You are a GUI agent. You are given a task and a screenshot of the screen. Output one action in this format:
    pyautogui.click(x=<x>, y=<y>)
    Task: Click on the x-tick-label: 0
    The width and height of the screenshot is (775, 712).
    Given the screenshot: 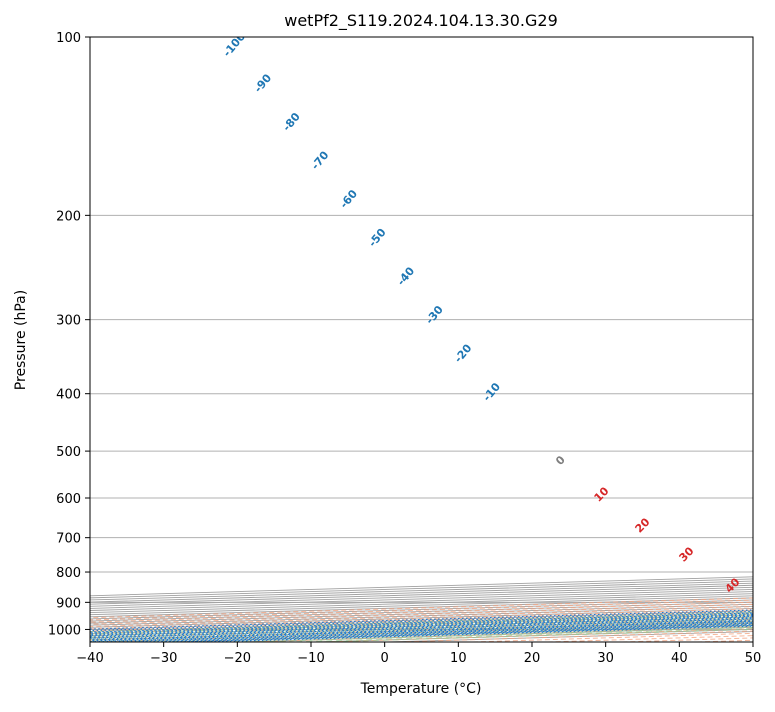 What is the action you would take?
    pyautogui.click(x=385, y=658)
    